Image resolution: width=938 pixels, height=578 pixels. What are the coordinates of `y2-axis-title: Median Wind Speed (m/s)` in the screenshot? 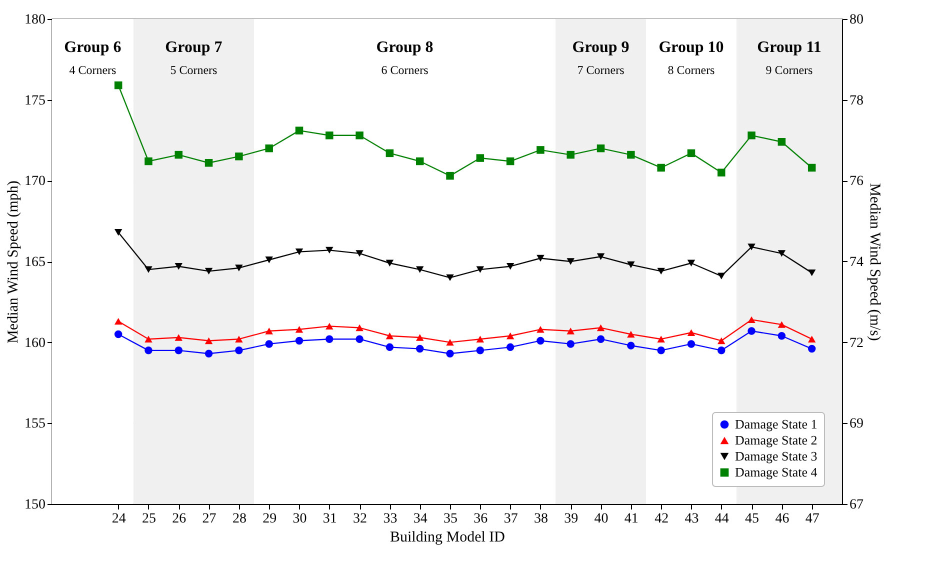 It's located at (874, 262).